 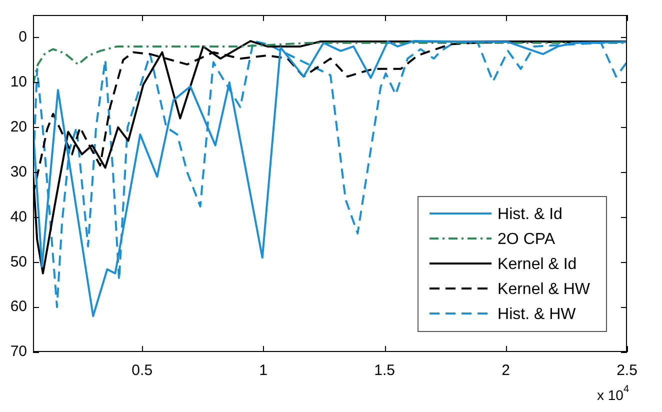 I want to click on y-tick-label: 20, so click(x=18, y=127).